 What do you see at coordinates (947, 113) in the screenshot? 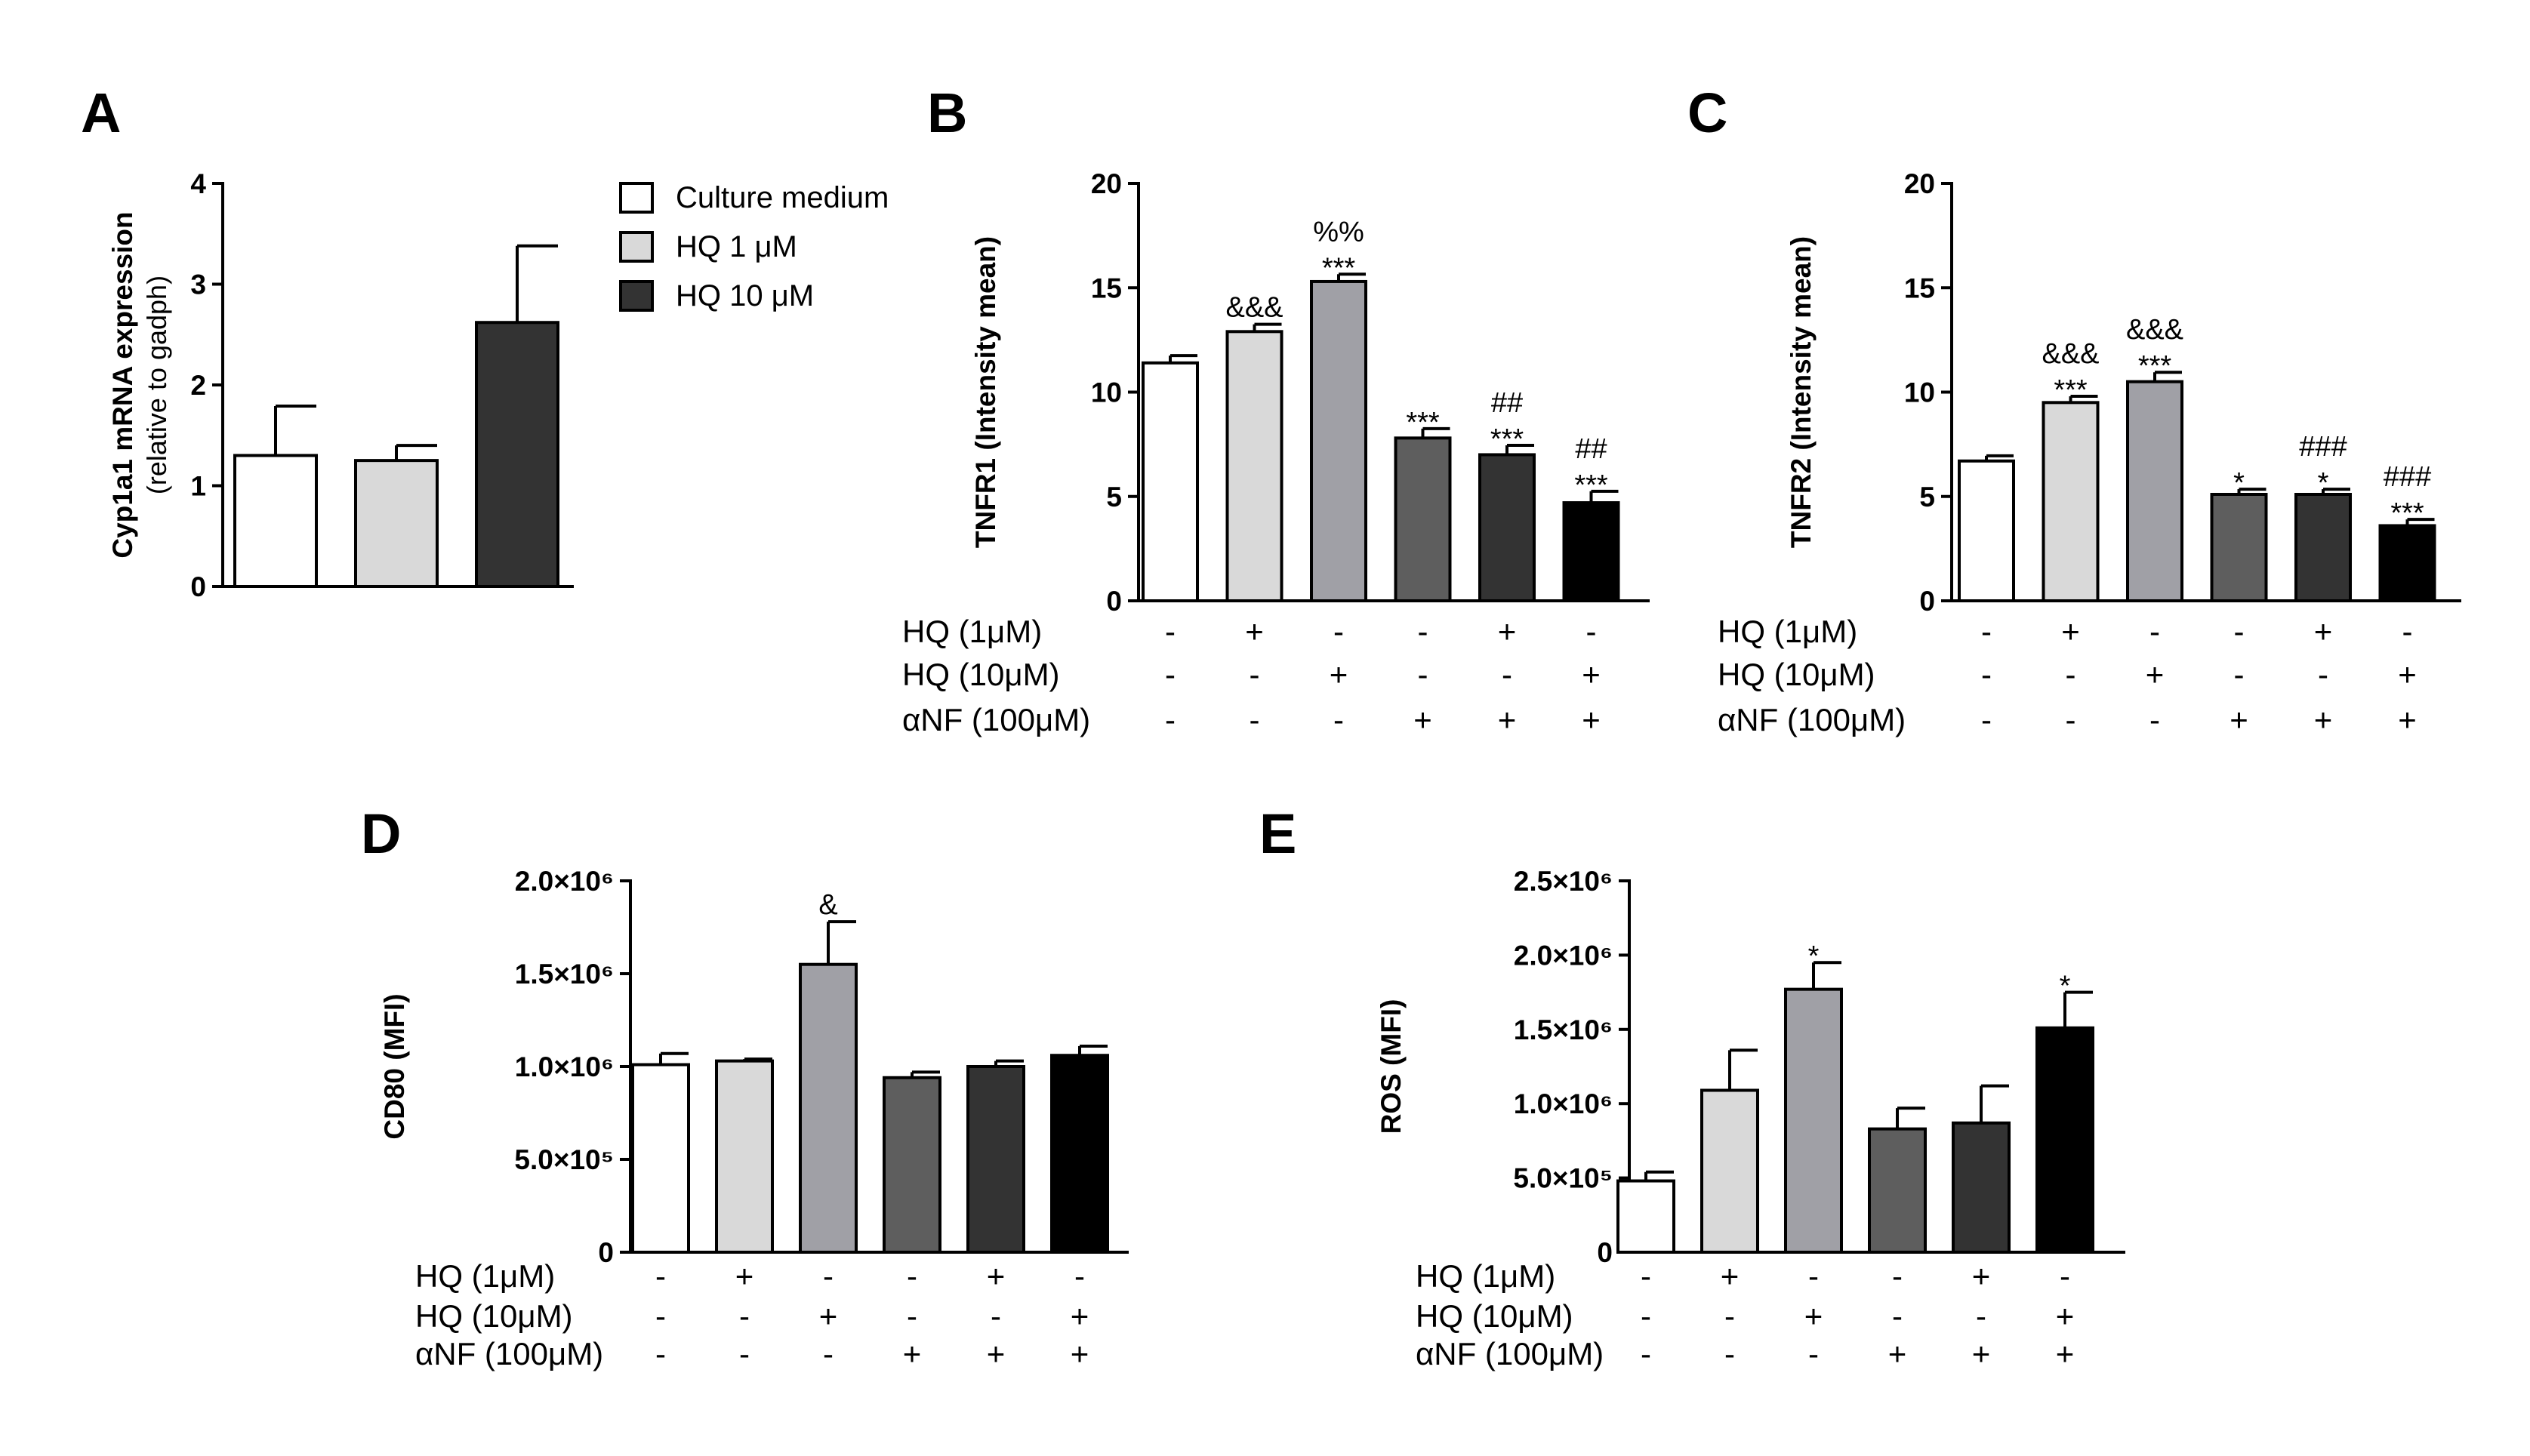
I see `panel-letter: B` at bounding box center [947, 113].